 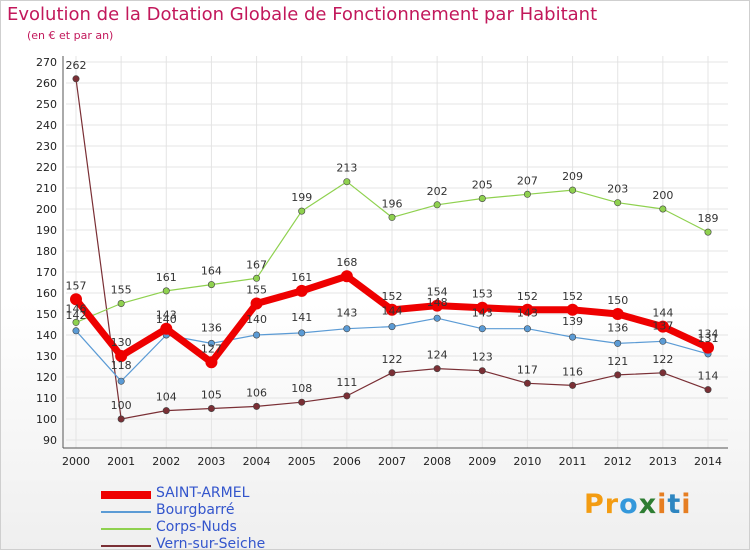 I want to click on legend-label: Corps-Nuds, so click(x=196, y=527).